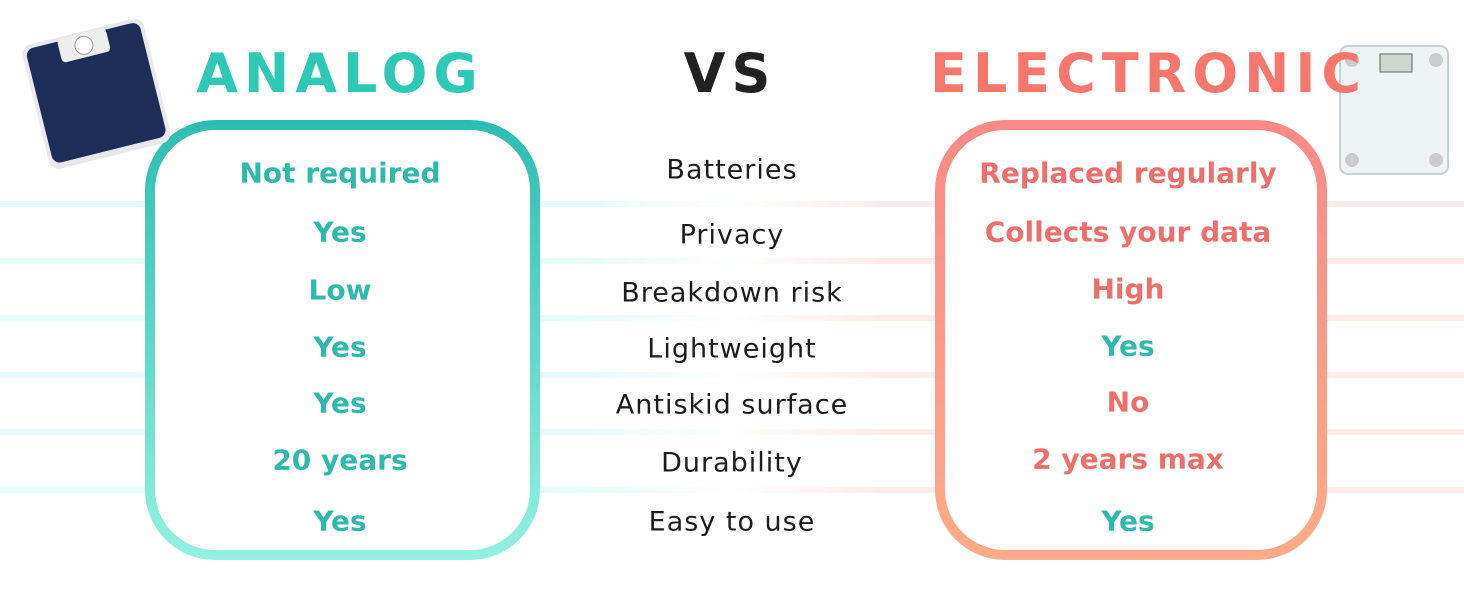  Describe the element at coordinates (732, 170) in the screenshot. I see `feature: Batteries` at that location.